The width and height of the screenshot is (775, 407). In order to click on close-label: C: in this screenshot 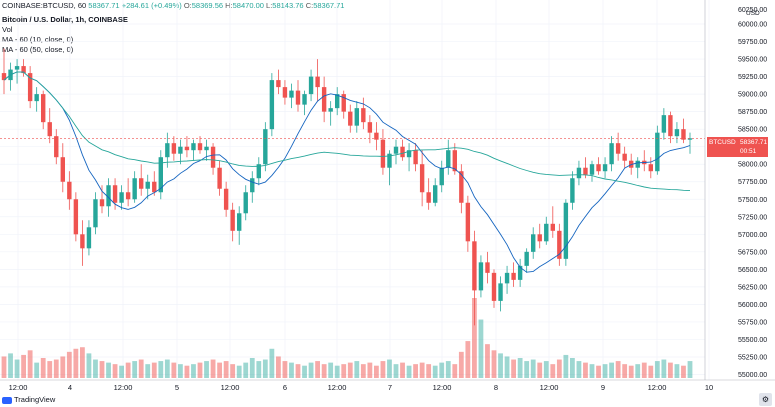, I will do `click(309, 5)`.